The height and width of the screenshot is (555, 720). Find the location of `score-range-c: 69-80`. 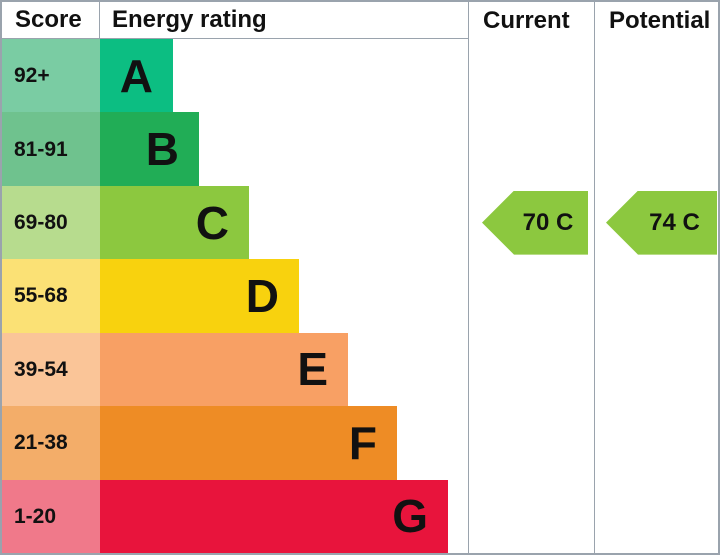

score-range-c: 69-80 is located at coordinates (41, 223).